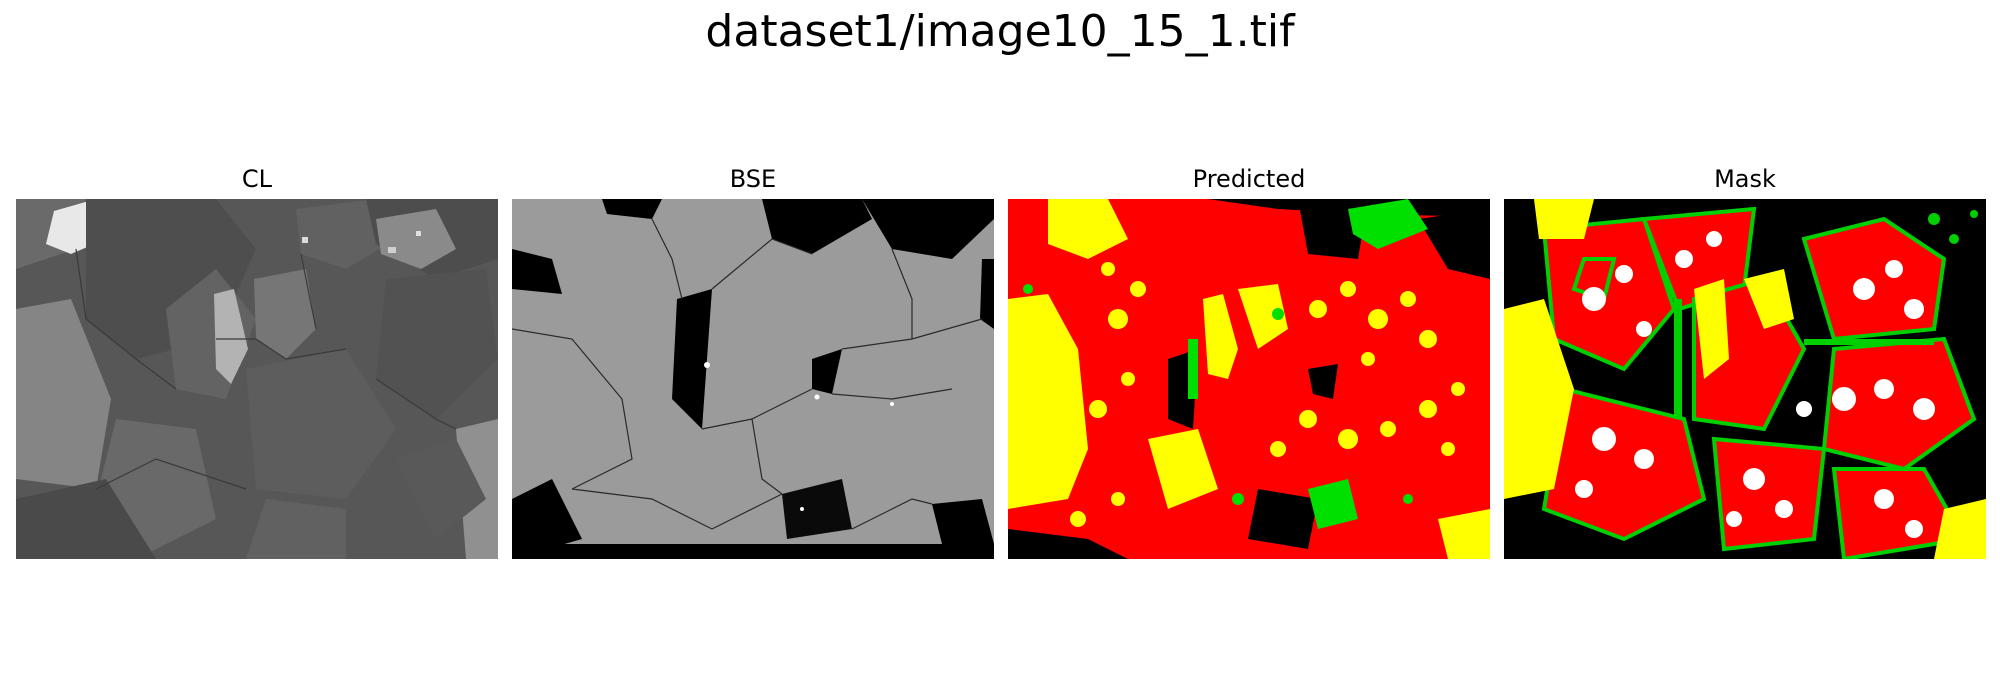 Image resolution: width=2000 pixels, height=700 pixels. I want to click on panel-title-cl: CL, so click(257, 179).